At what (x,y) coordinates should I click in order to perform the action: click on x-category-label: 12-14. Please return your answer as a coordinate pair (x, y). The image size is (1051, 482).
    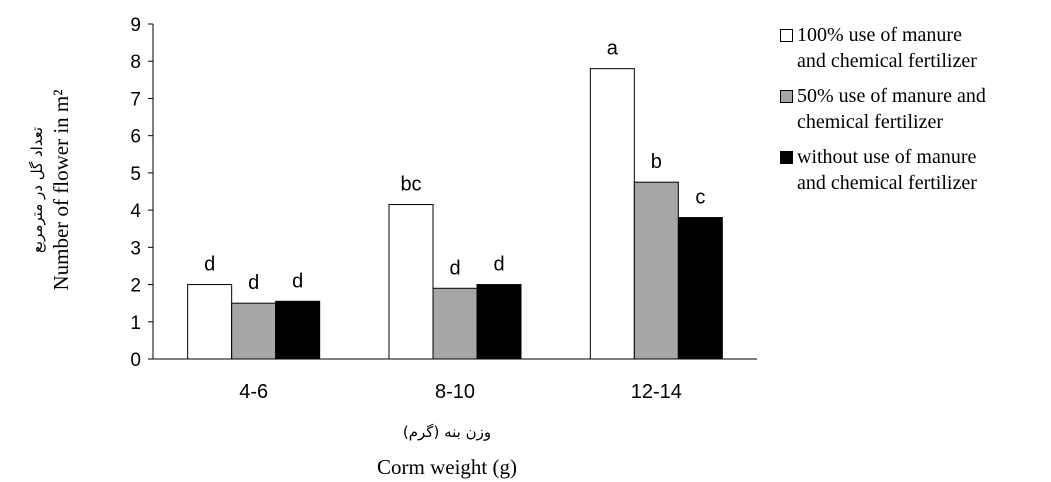
    Looking at the image, I should click on (656, 392).